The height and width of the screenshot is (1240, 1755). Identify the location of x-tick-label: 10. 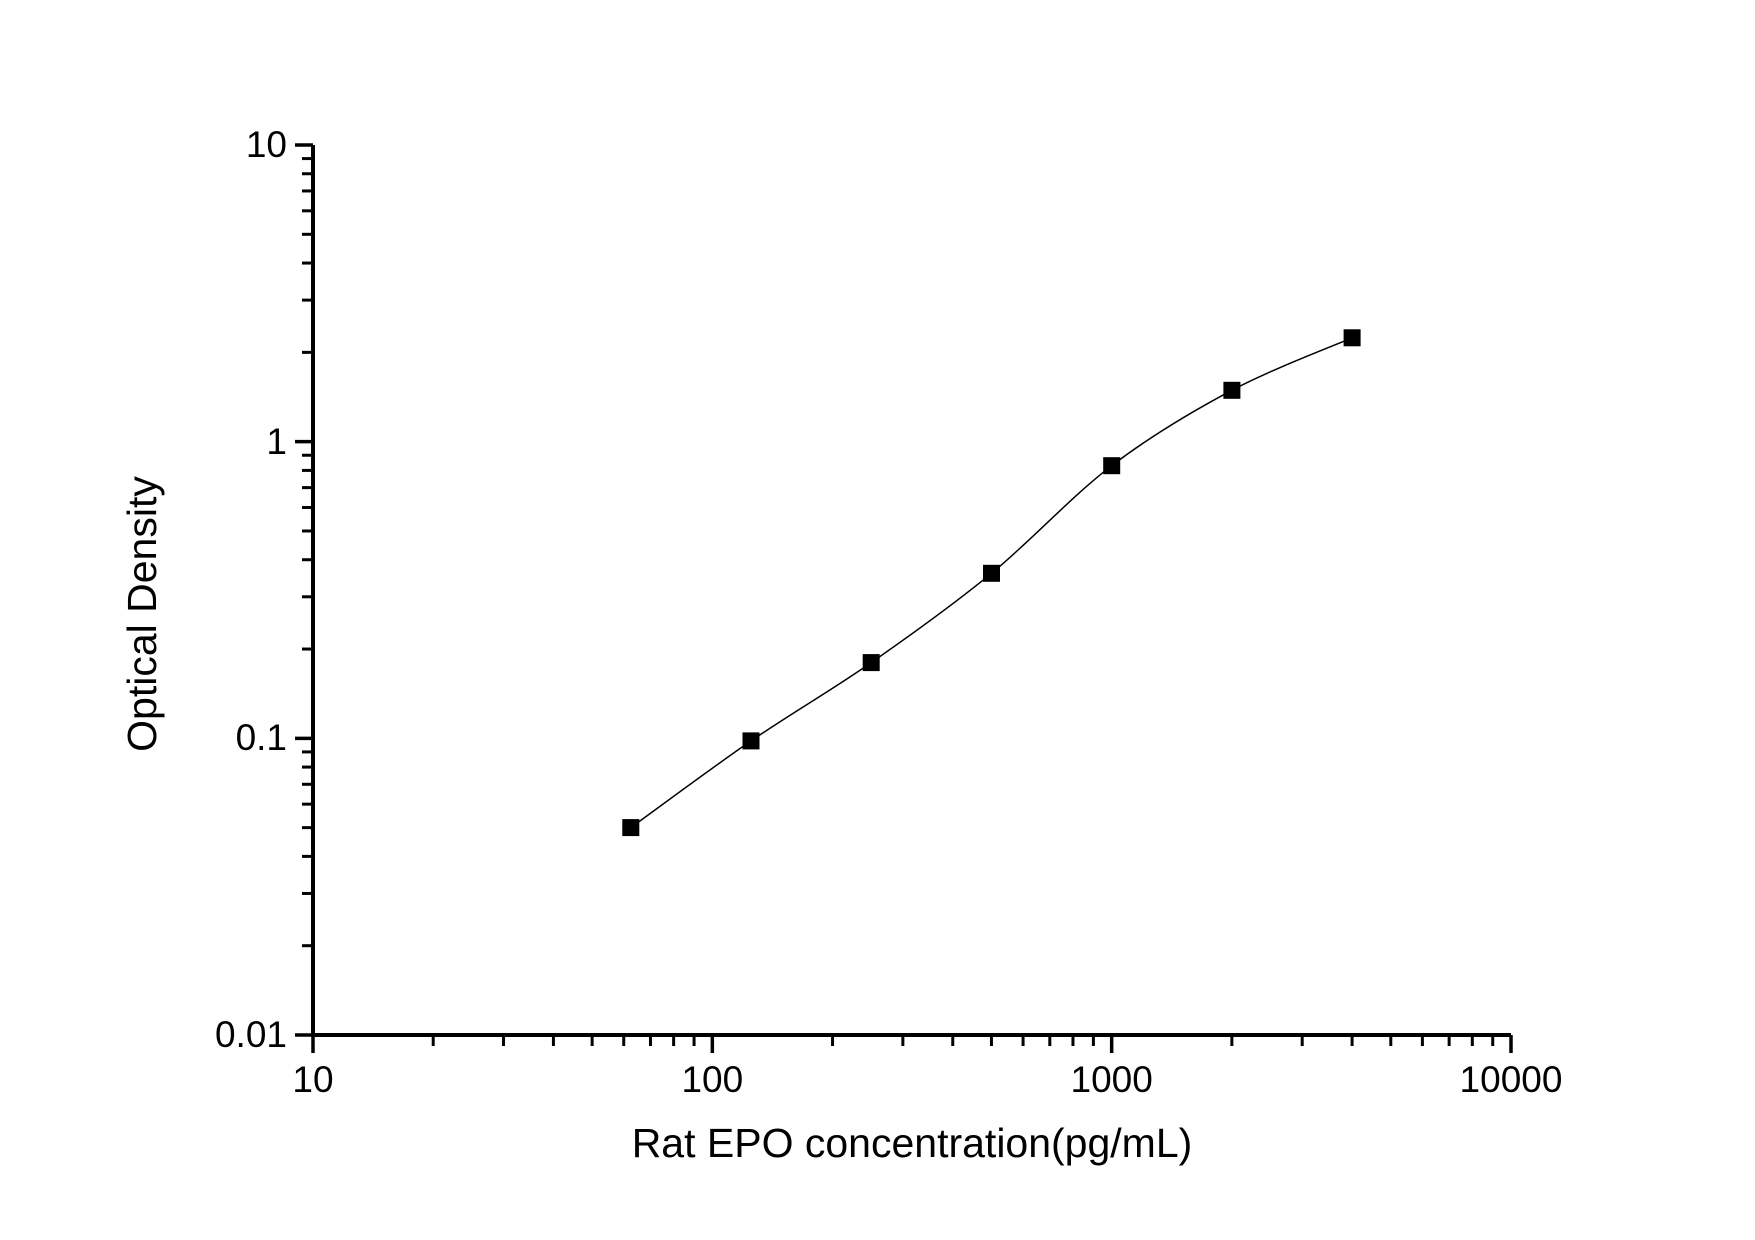
(313, 1079).